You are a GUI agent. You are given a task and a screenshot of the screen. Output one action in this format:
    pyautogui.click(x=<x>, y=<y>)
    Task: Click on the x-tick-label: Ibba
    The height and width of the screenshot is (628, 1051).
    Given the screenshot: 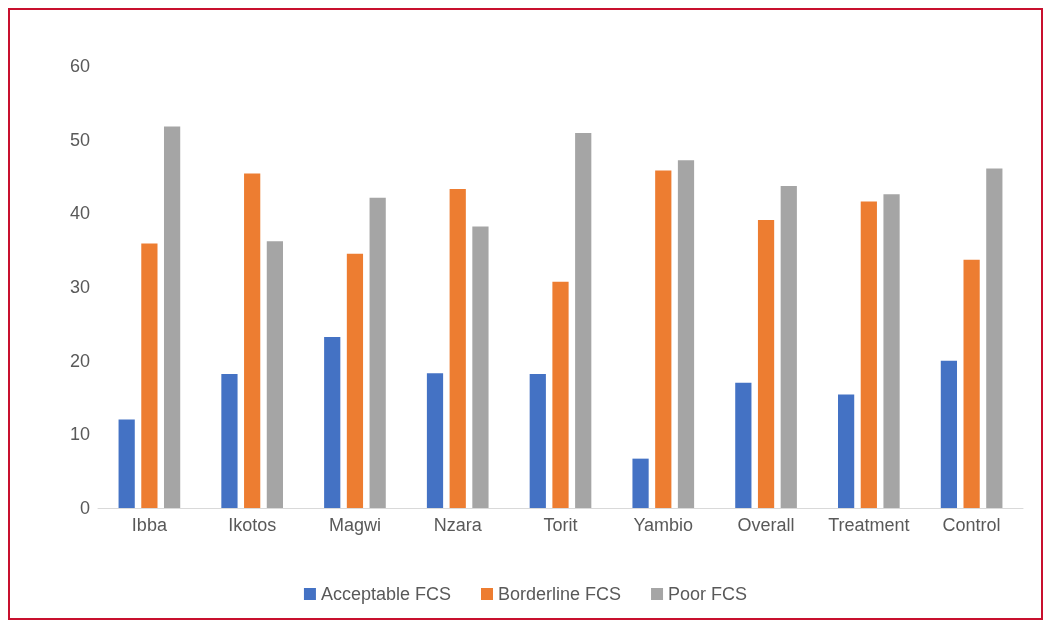 What is the action you would take?
    pyautogui.click(x=149, y=525)
    